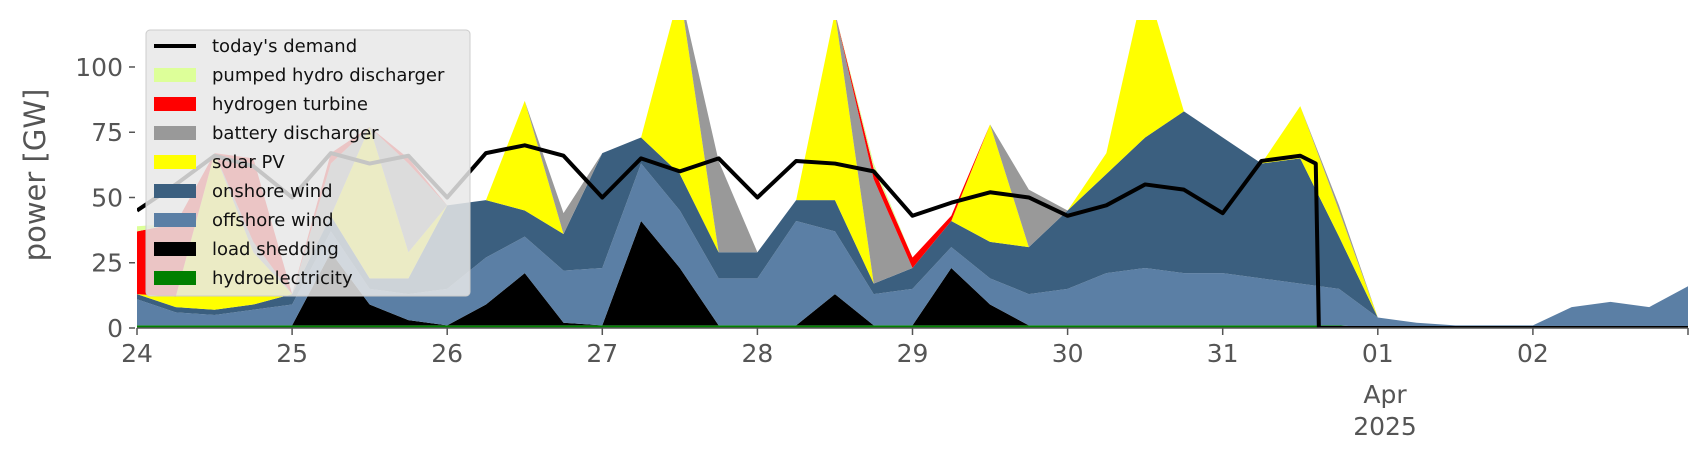 The image size is (1706, 460). I want to click on x-tick-label: 01, so click(1378, 353).